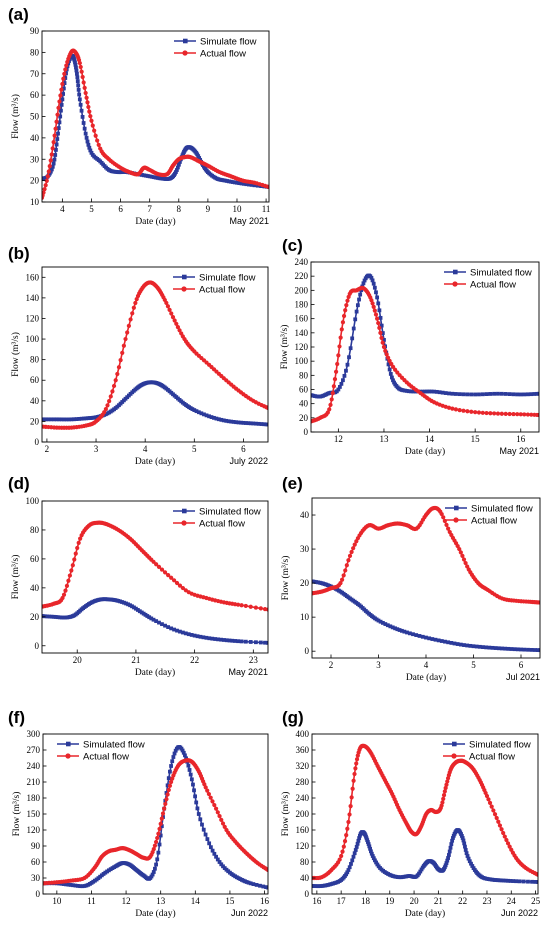  What do you see at coordinates (34, 750) in the screenshot?
I see `y-tick-label: 270` at bounding box center [34, 750].